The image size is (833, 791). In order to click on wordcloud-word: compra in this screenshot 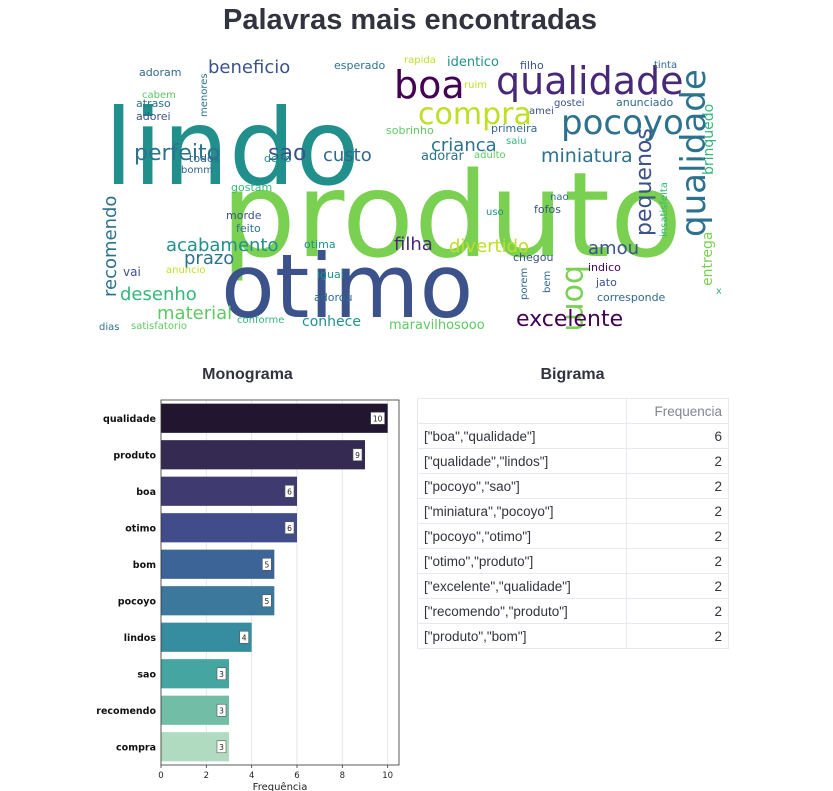, I will do `click(475, 114)`.